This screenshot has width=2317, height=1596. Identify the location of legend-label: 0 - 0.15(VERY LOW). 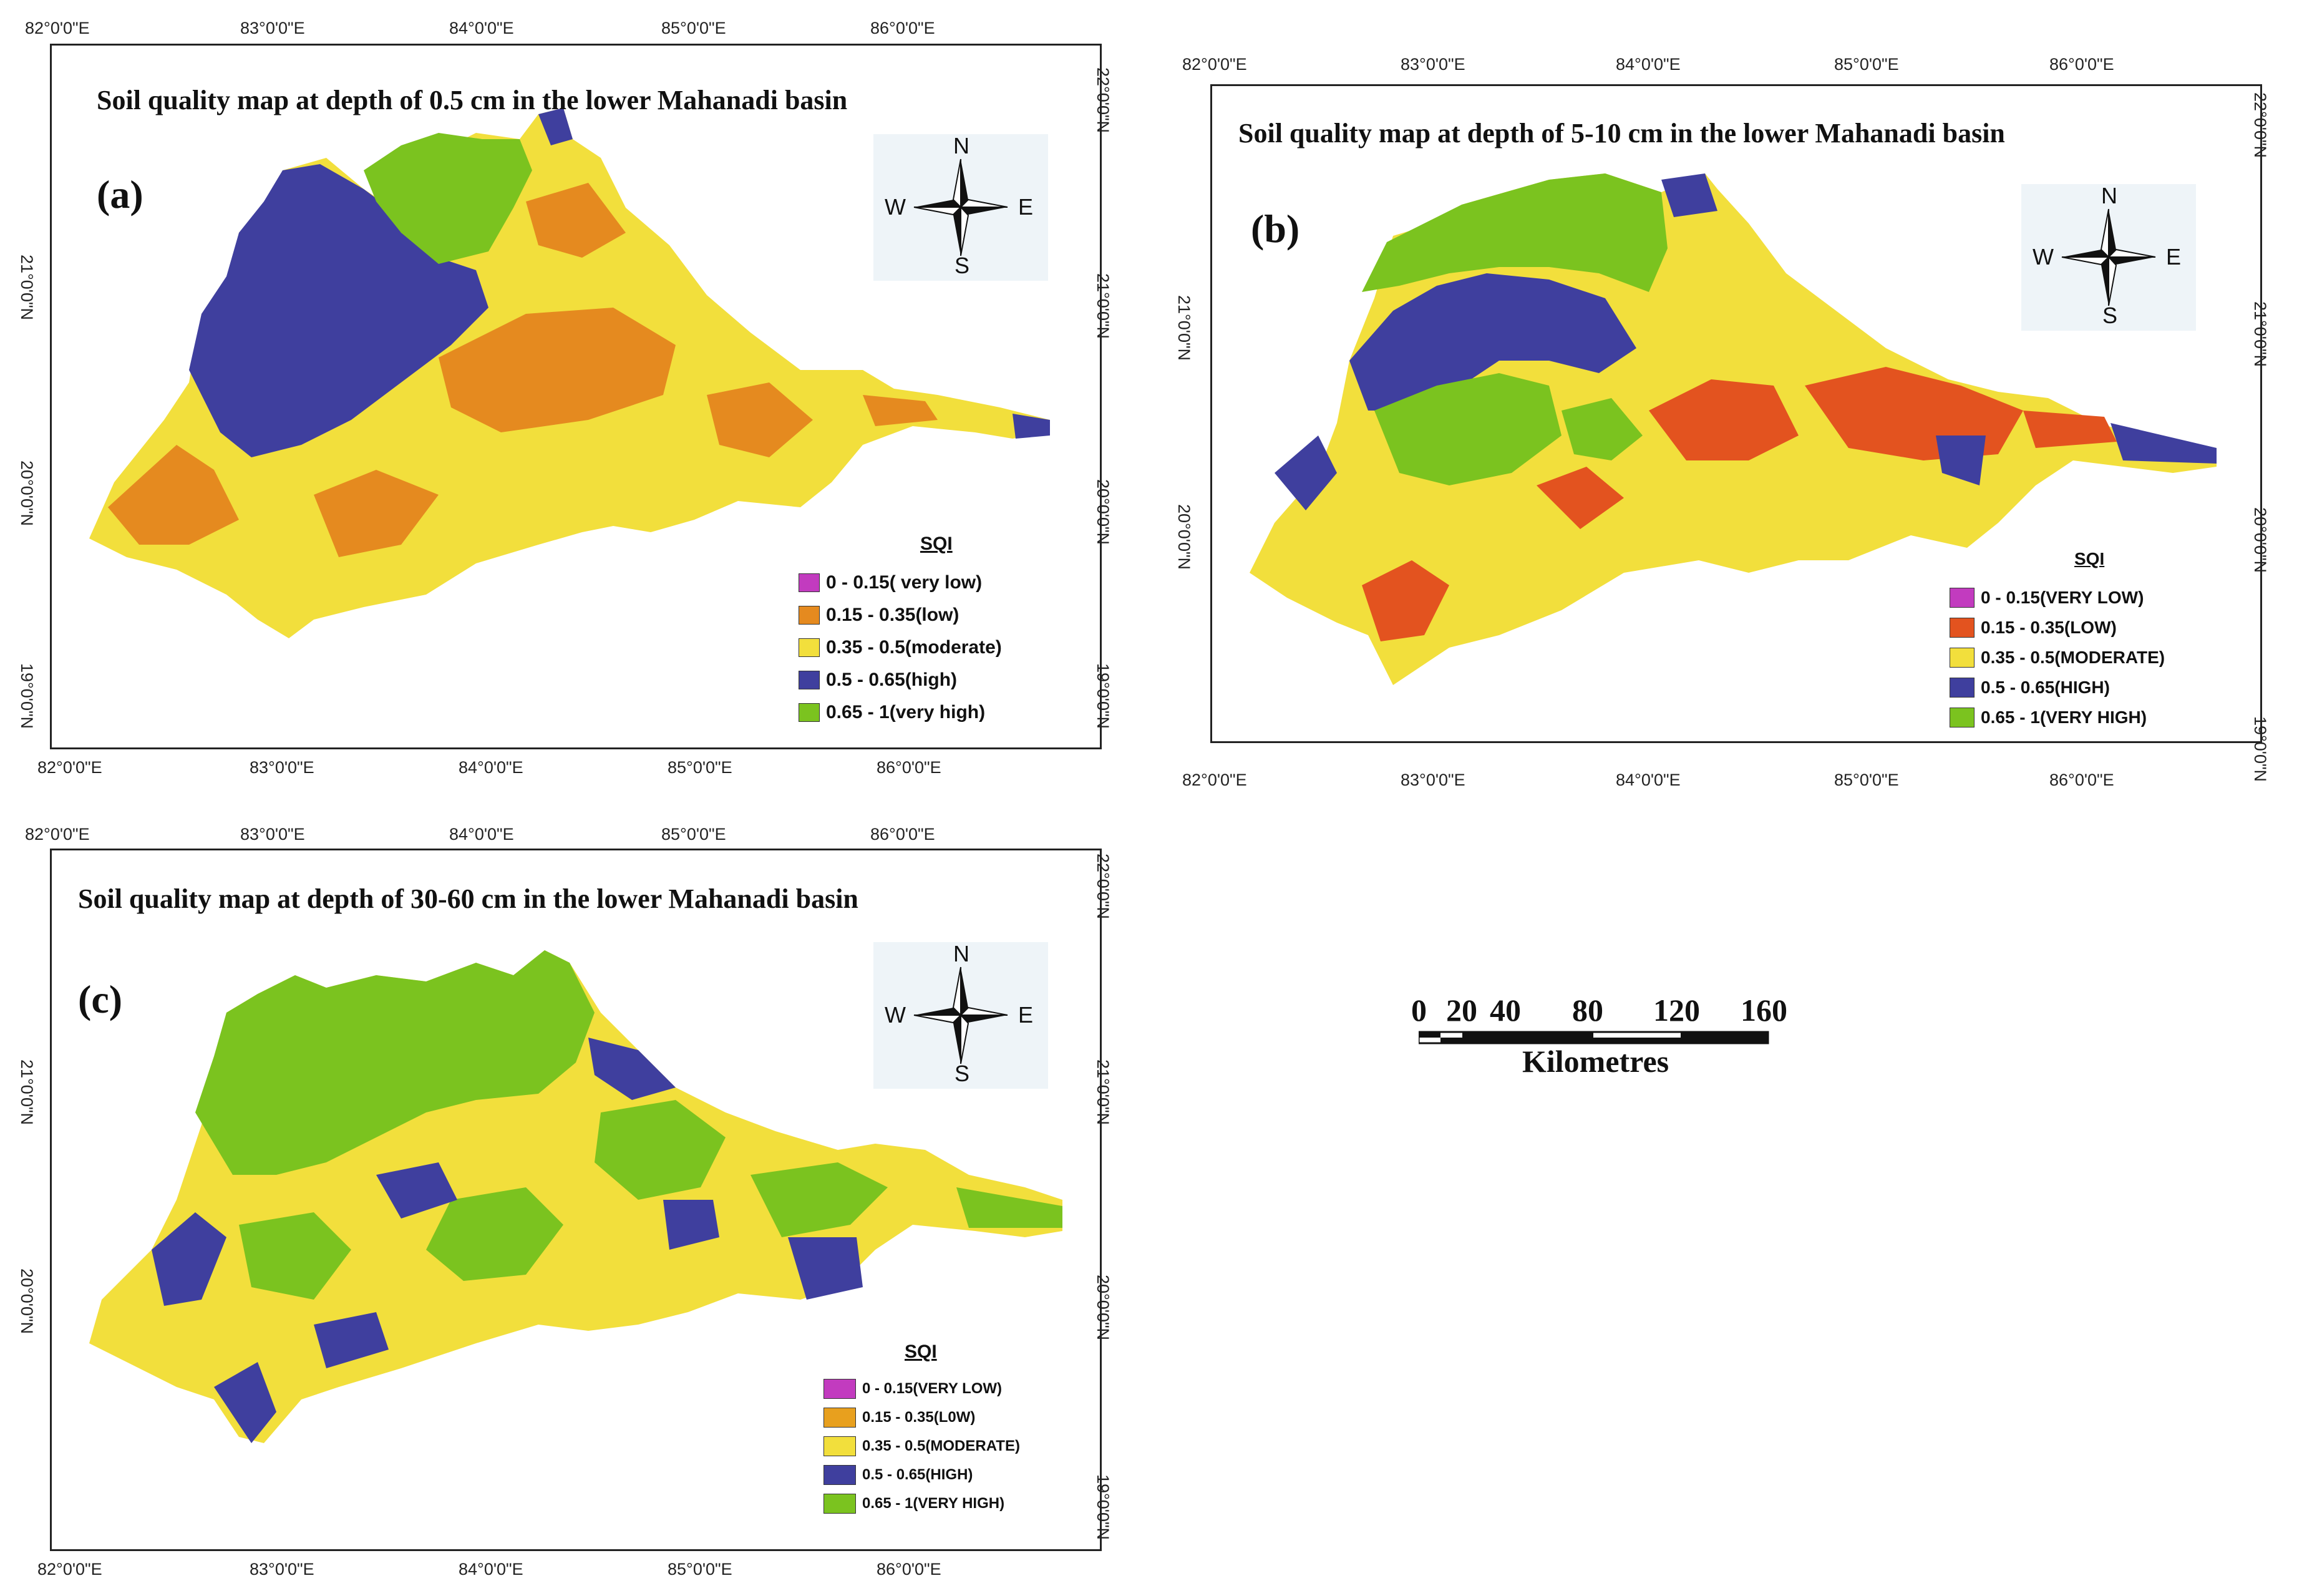
(933, 1389).